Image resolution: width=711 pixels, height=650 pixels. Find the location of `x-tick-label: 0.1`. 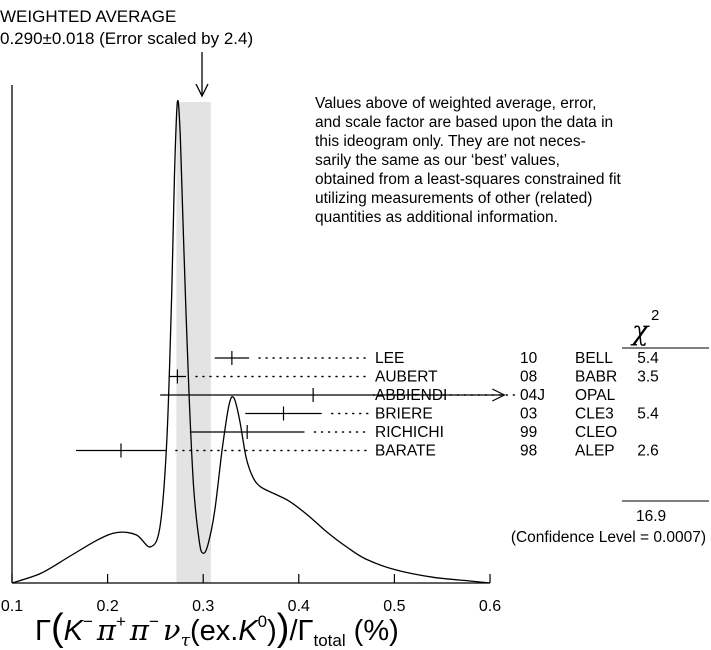

x-tick-label: 0.1 is located at coordinates (12, 606).